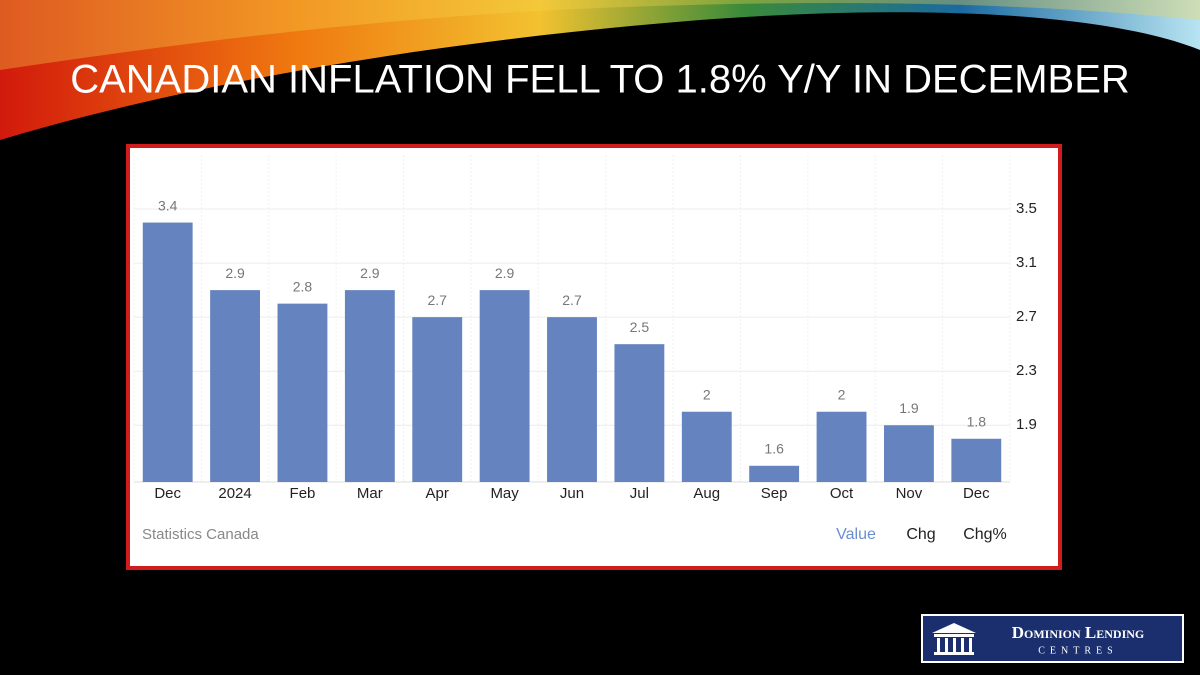 This screenshot has width=1200, height=675. Describe the element at coordinates (842, 493) in the screenshot. I see `x-tick-label: Oct` at that location.